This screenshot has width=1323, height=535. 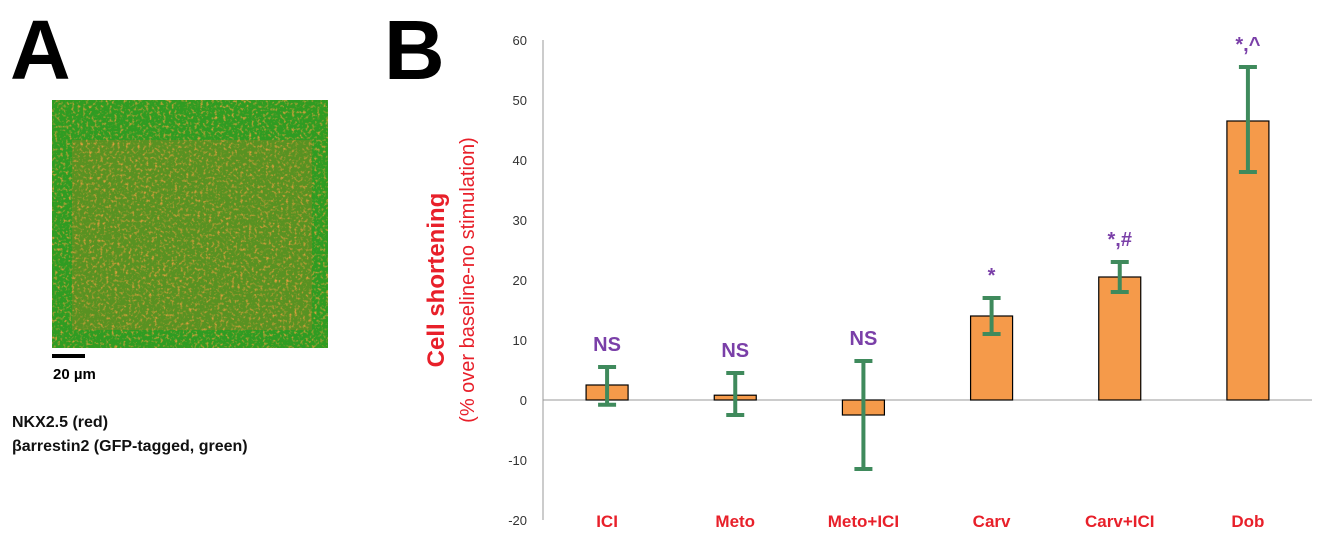 I want to click on y-tick-label: 30, so click(x=520, y=220).